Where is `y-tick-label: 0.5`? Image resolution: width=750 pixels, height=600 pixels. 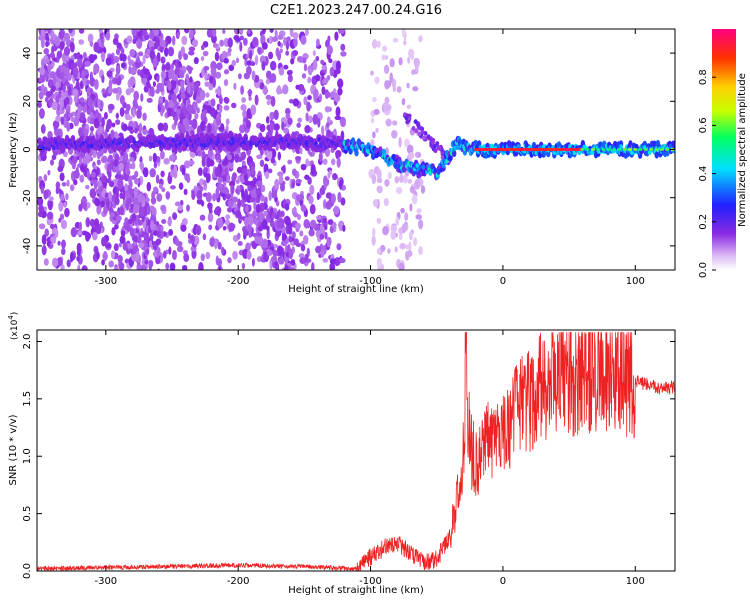
y-tick-label: 0.5 is located at coordinates (27, 514).